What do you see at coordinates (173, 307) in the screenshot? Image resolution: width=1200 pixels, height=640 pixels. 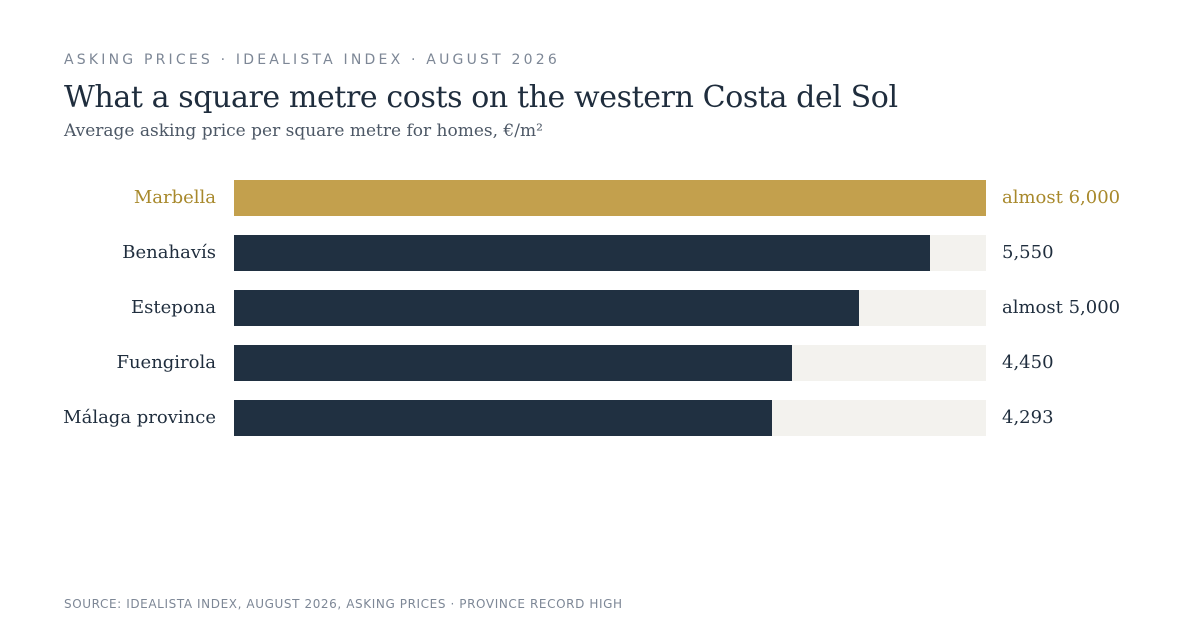 I see `category-label: Estepona` at bounding box center [173, 307].